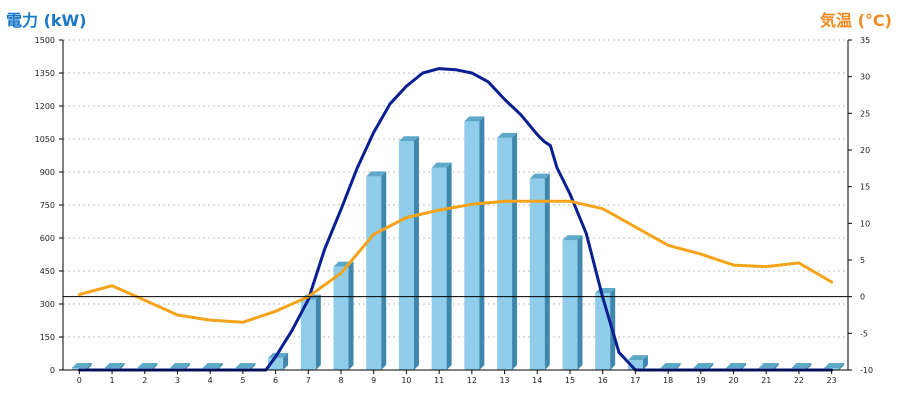  I want to click on x-tick-label: 0, so click(79, 380).